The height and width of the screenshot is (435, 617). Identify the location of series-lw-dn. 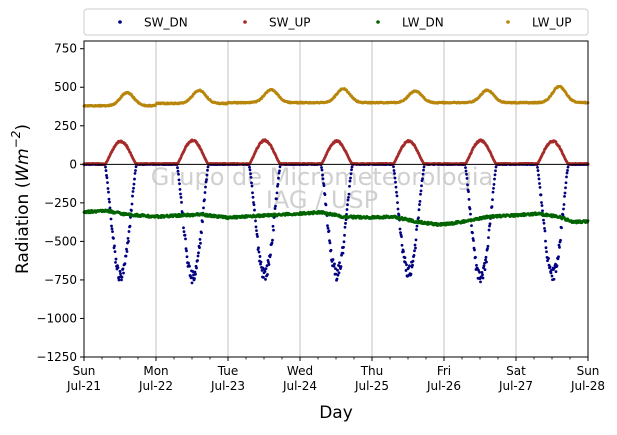
(336, 218).